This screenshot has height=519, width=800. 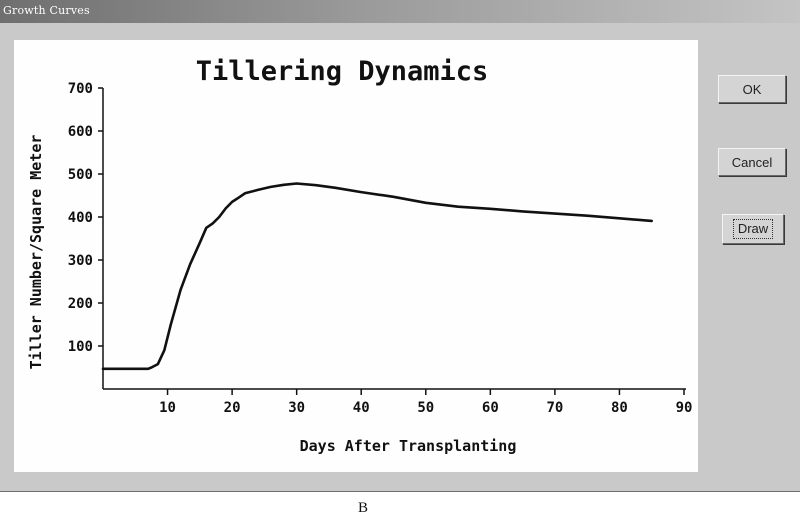 I want to click on cancel-button-label: Cancel, so click(x=752, y=162).